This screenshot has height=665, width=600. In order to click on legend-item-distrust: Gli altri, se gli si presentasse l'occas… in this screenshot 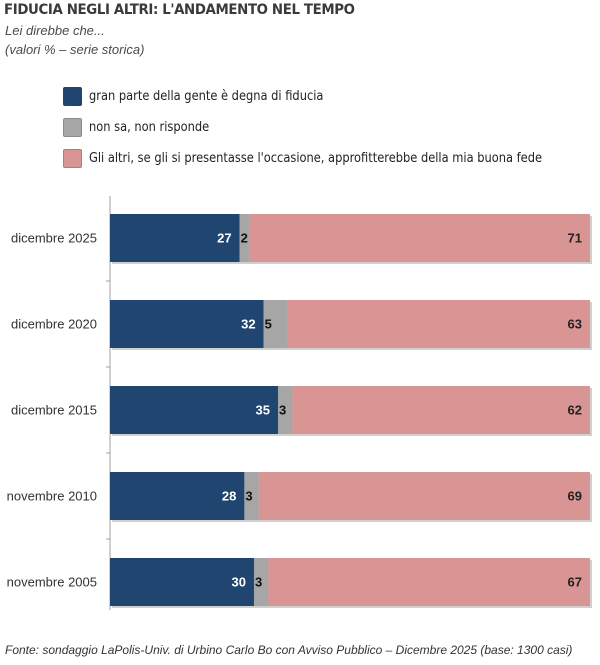, I will do `click(331, 158)`.